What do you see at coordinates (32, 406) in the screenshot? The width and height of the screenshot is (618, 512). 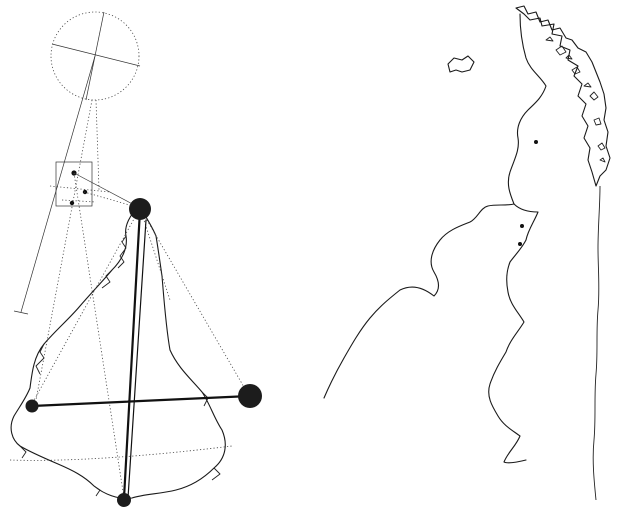 I see `western-node` at bounding box center [32, 406].